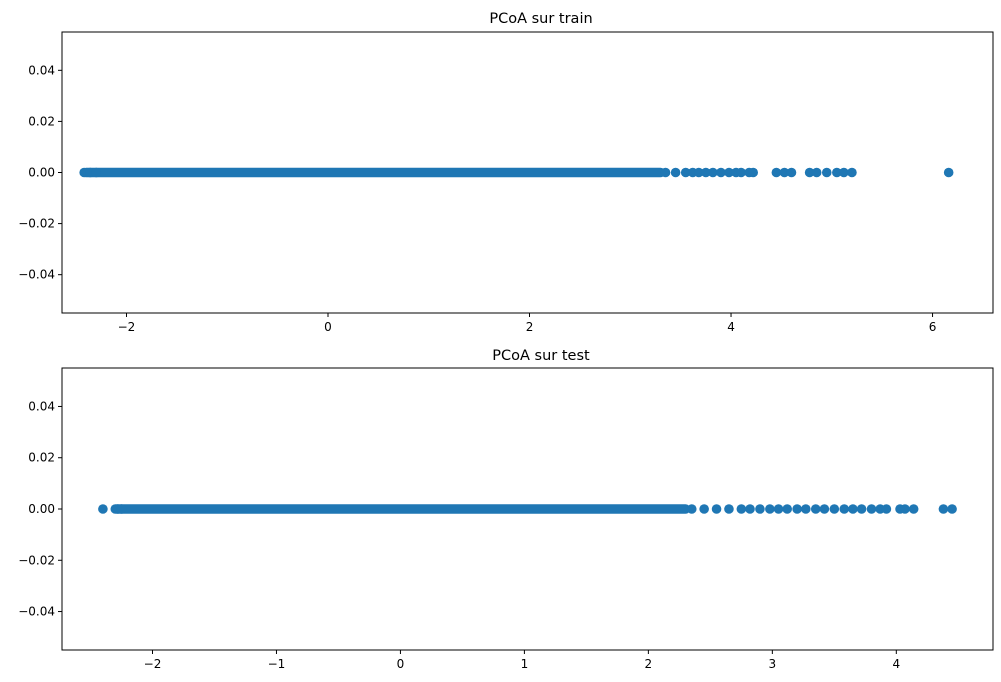  Describe the element at coordinates (933, 327) in the screenshot. I see `x-tick-label: 6` at that location.